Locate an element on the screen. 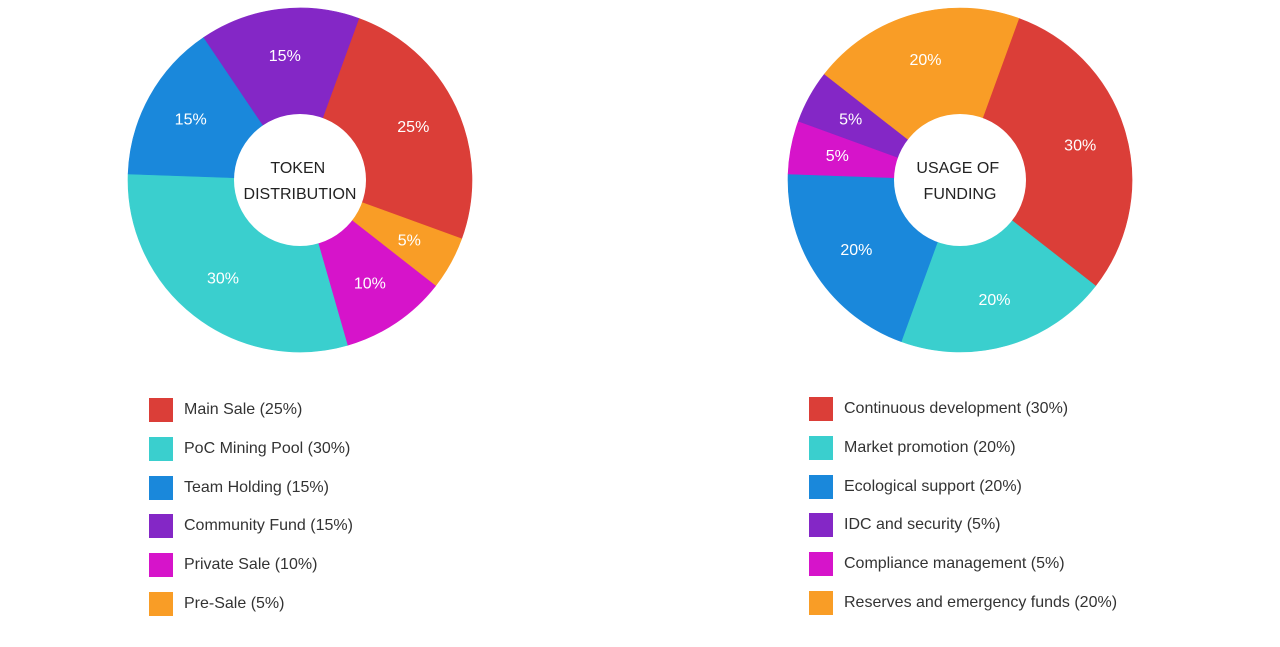 The width and height of the screenshot is (1280, 647). slice-community-fund is located at coordinates (281, 94).